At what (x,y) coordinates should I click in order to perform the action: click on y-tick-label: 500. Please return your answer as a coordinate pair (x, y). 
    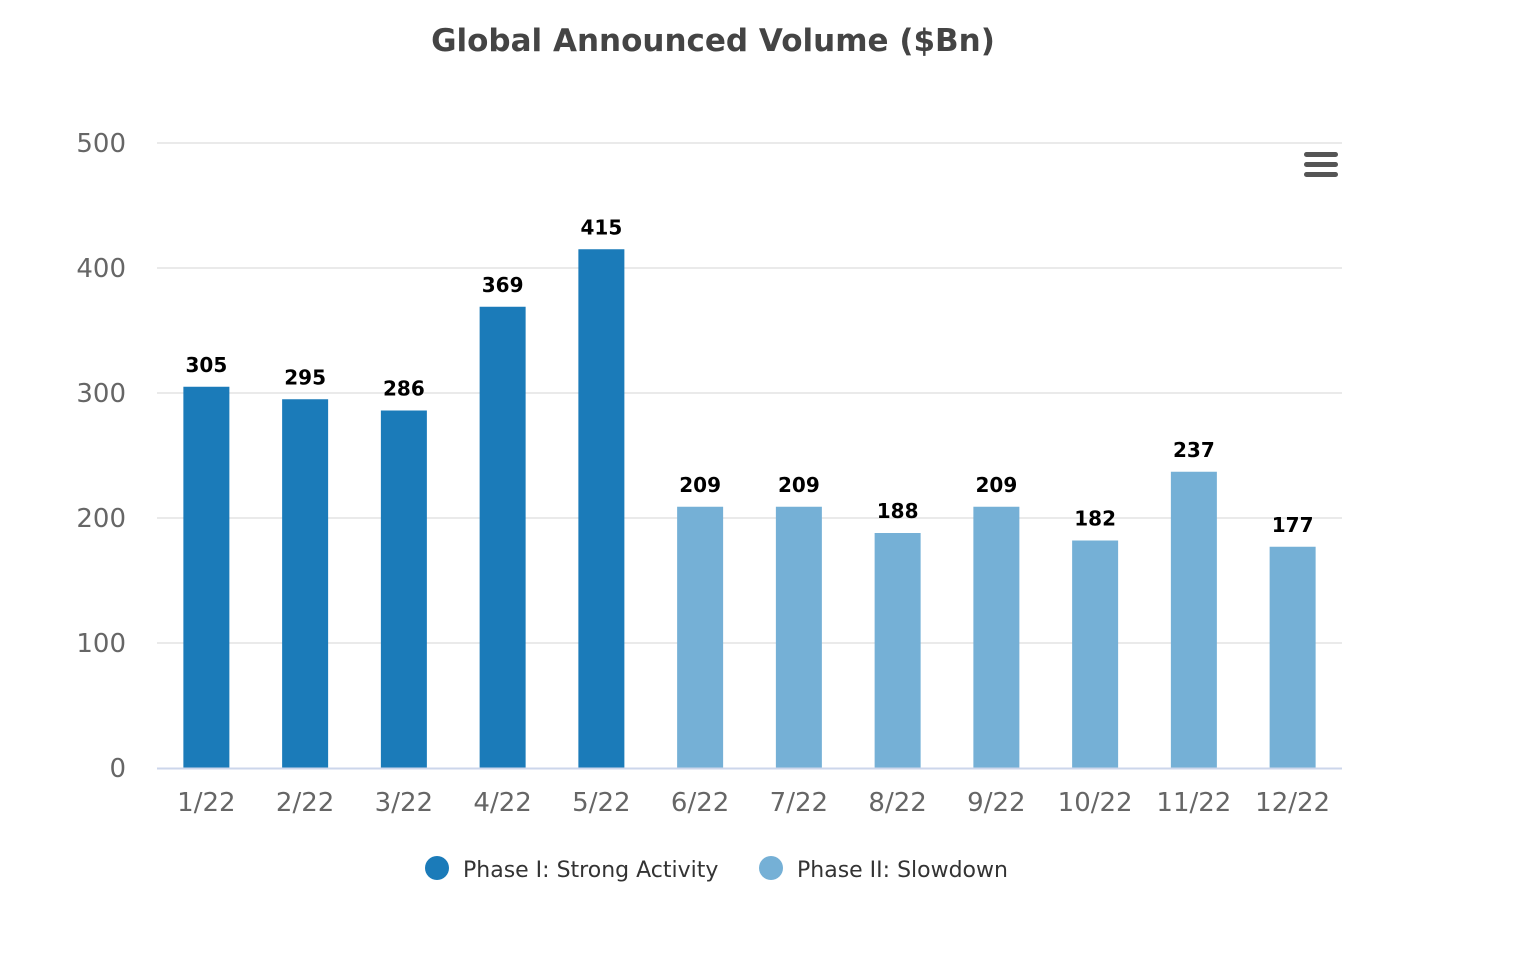
    Looking at the image, I should click on (101, 144).